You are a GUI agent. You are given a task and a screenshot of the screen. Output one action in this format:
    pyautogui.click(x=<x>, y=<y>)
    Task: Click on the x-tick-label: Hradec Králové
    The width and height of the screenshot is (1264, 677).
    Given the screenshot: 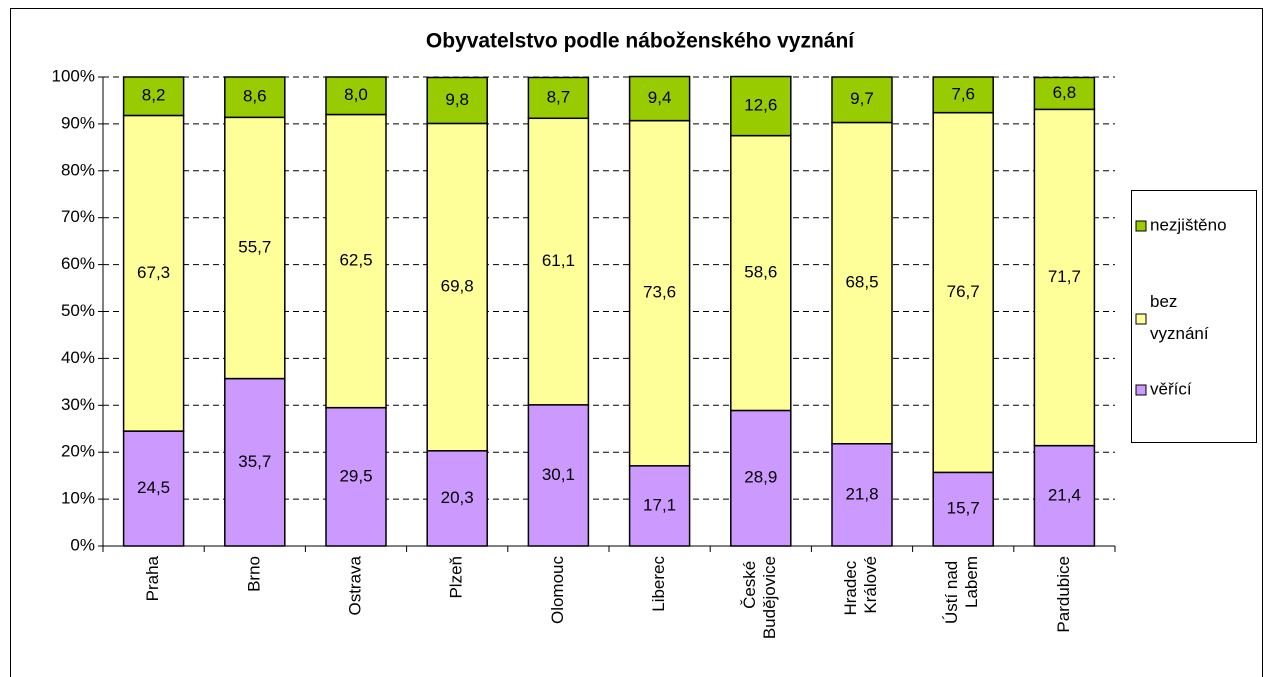 What is the action you would take?
    pyautogui.click(x=860, y=586)
    